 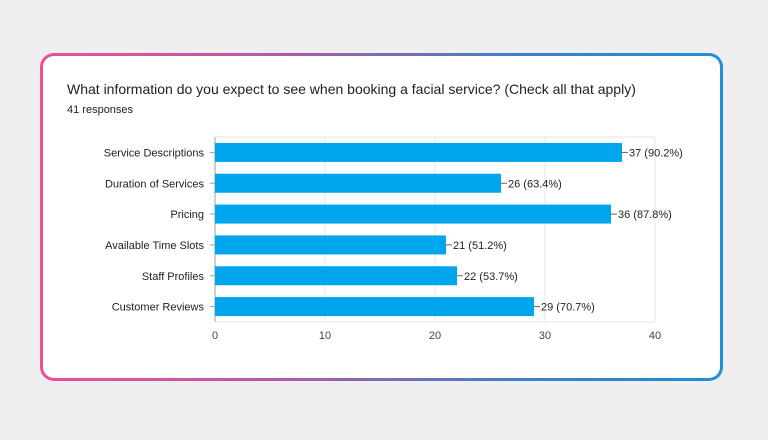 I want to click on x-tick-label: 10, so click(x=325, y=336).